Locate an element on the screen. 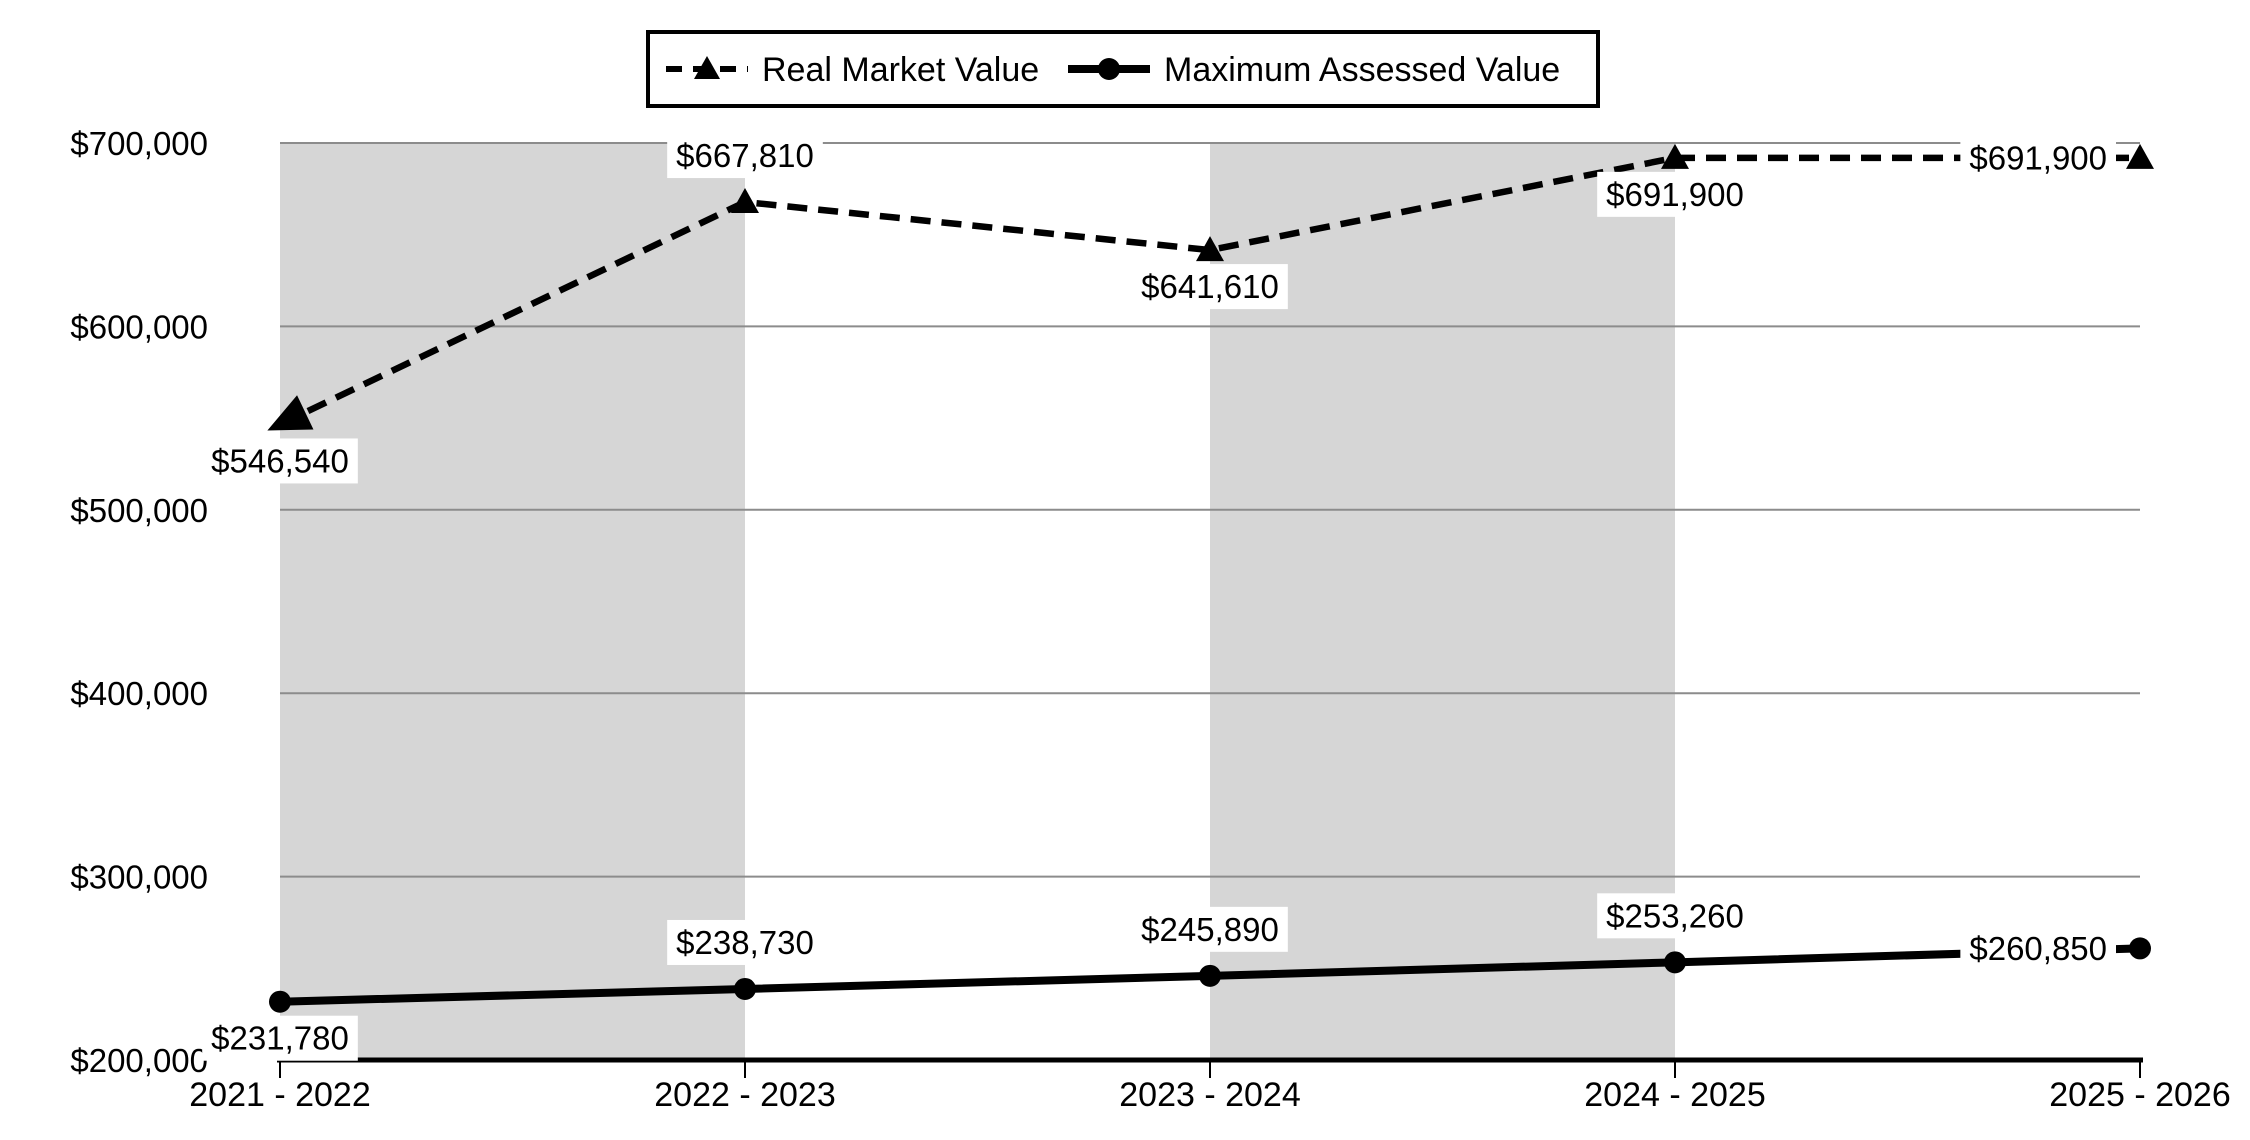  y-axis-tick-label: $600,000 is located at coordinates (139, 326).